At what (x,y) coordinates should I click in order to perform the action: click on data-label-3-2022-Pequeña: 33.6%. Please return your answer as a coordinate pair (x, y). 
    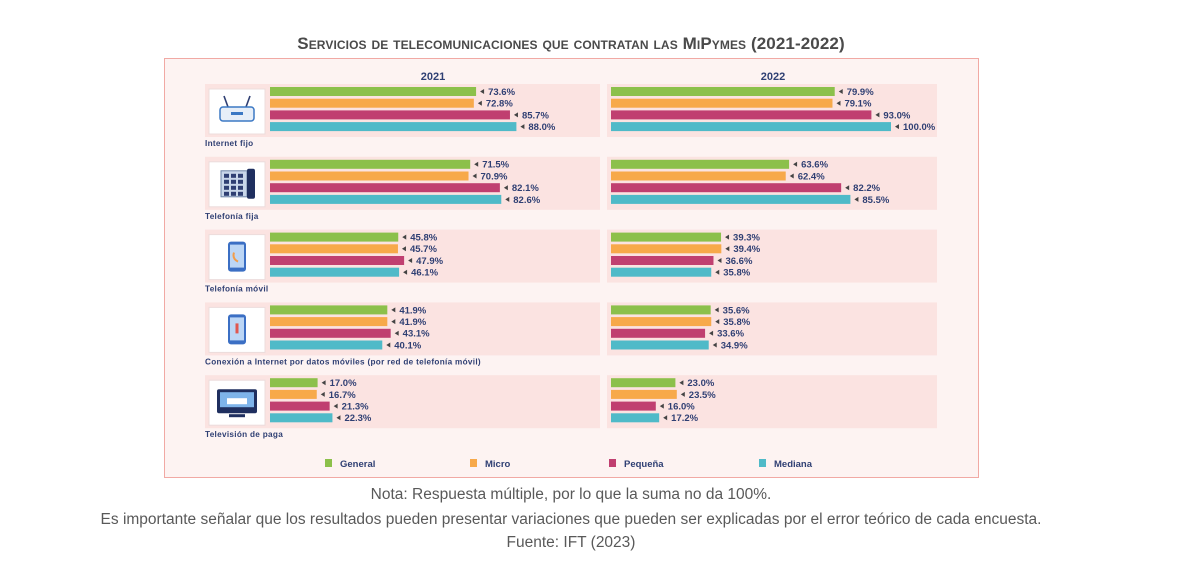
    Looking at the image, I should click on (730, 334).